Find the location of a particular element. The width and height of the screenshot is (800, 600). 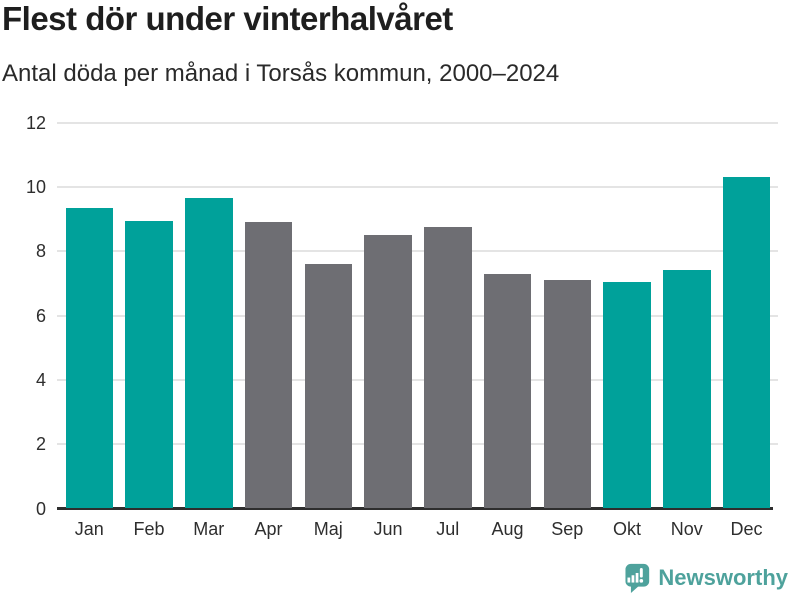

y-tick-label-12: 12 is located at coordinates (35, 122).